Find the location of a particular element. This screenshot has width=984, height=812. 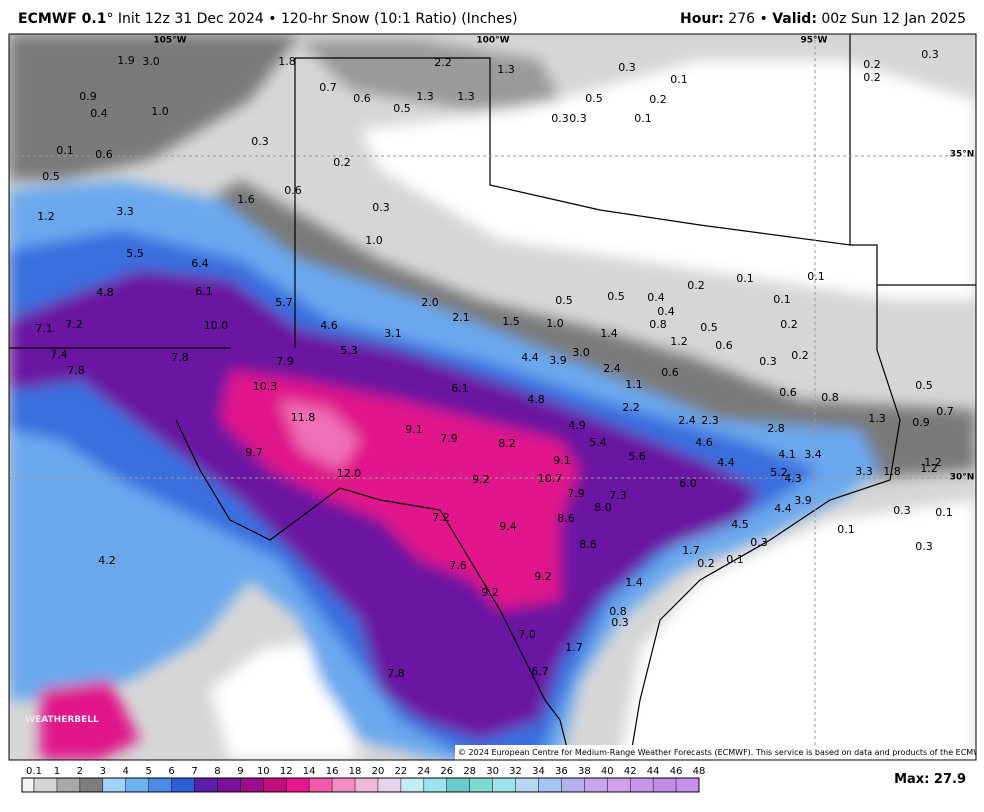

legend-tick-label: 9 is located at coordinates (240, 771).